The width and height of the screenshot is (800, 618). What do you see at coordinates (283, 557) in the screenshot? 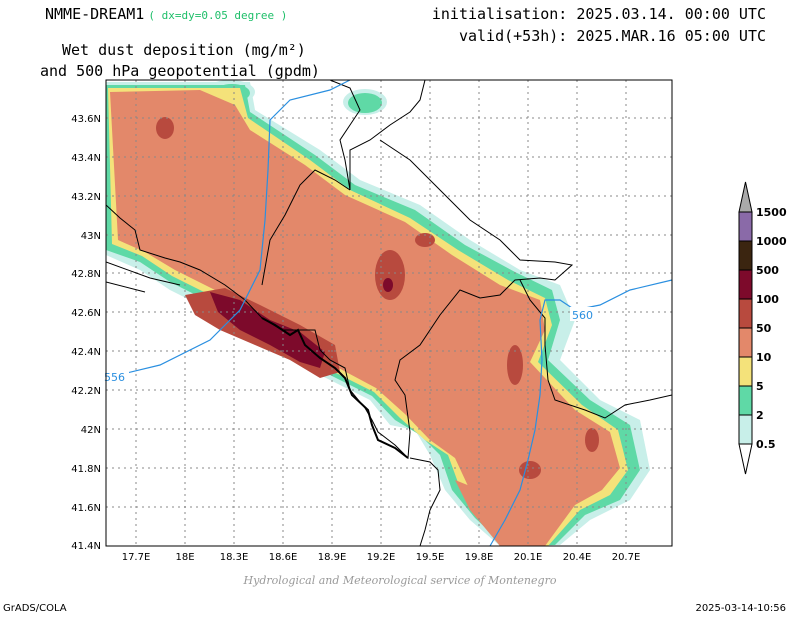
I see `lon-label: 18.6E` at bounding box center [283, 557].